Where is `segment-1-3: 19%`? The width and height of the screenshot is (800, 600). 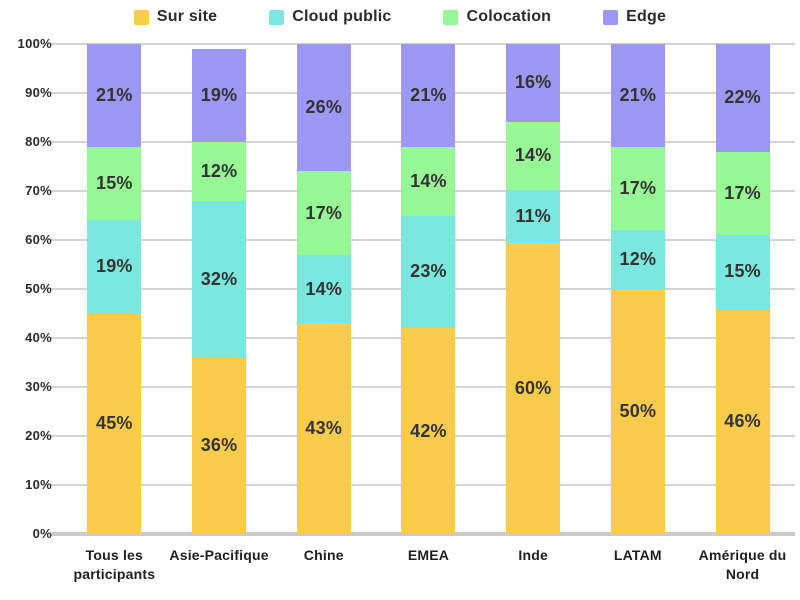
segment-1-3: 19% is located at coordinates (219, 95).